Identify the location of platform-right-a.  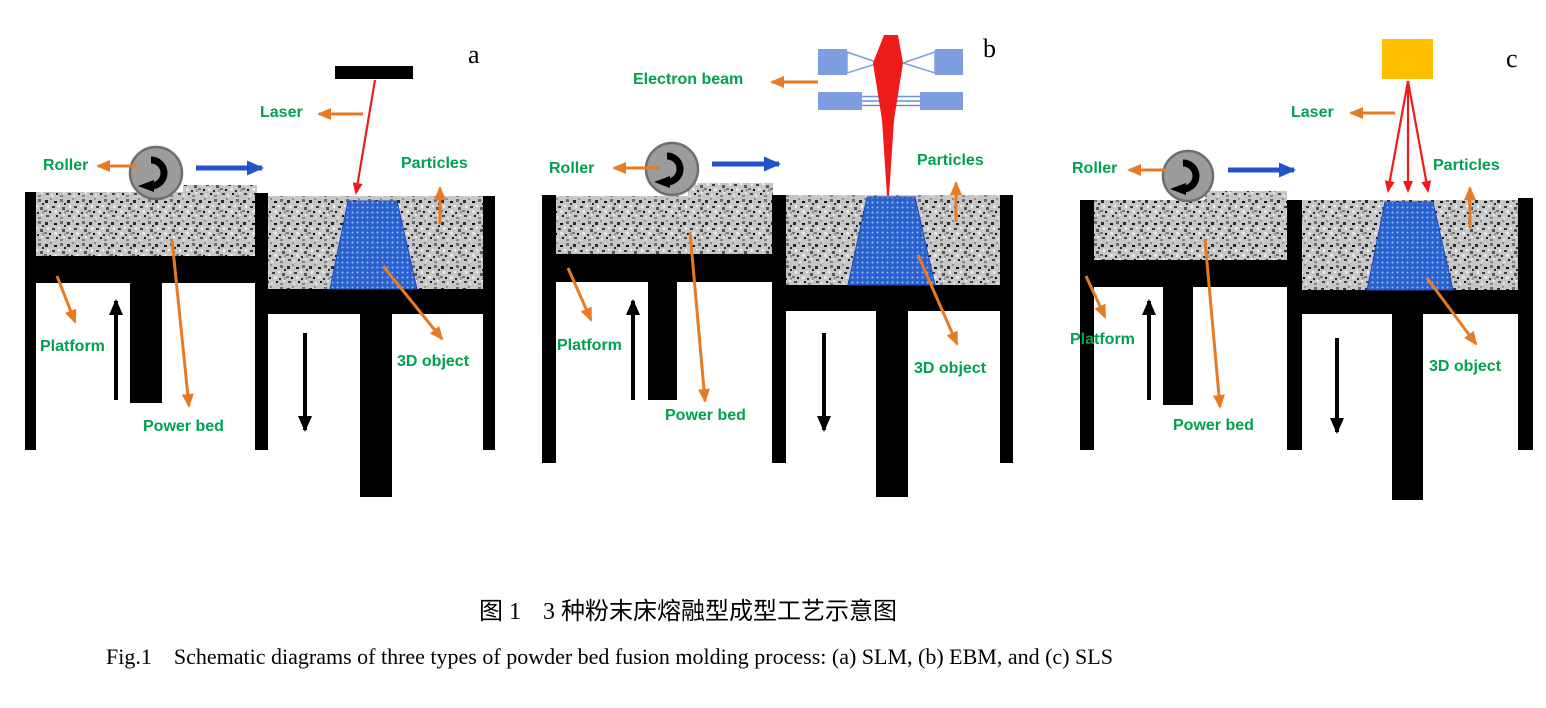
(375, 301).